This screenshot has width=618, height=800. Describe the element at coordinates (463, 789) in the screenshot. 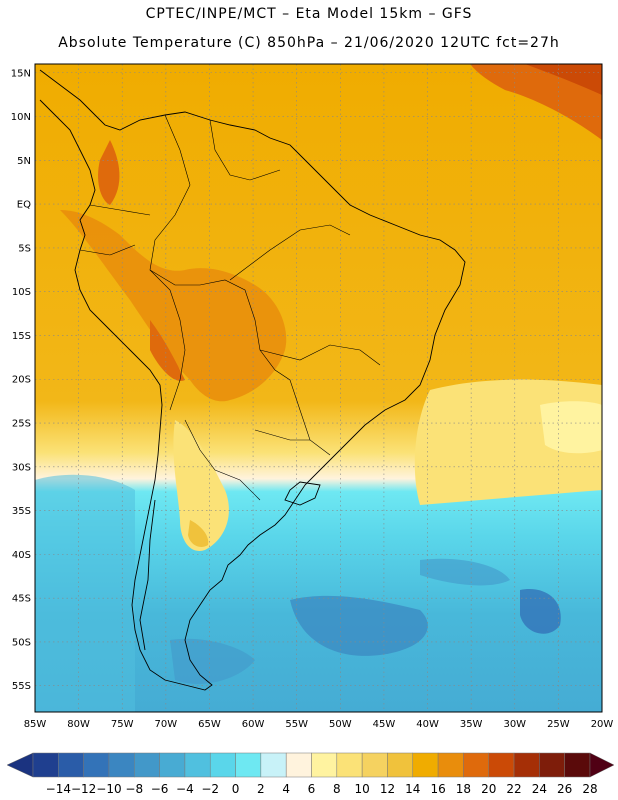

I see `colorbar-label: 18` at that location.